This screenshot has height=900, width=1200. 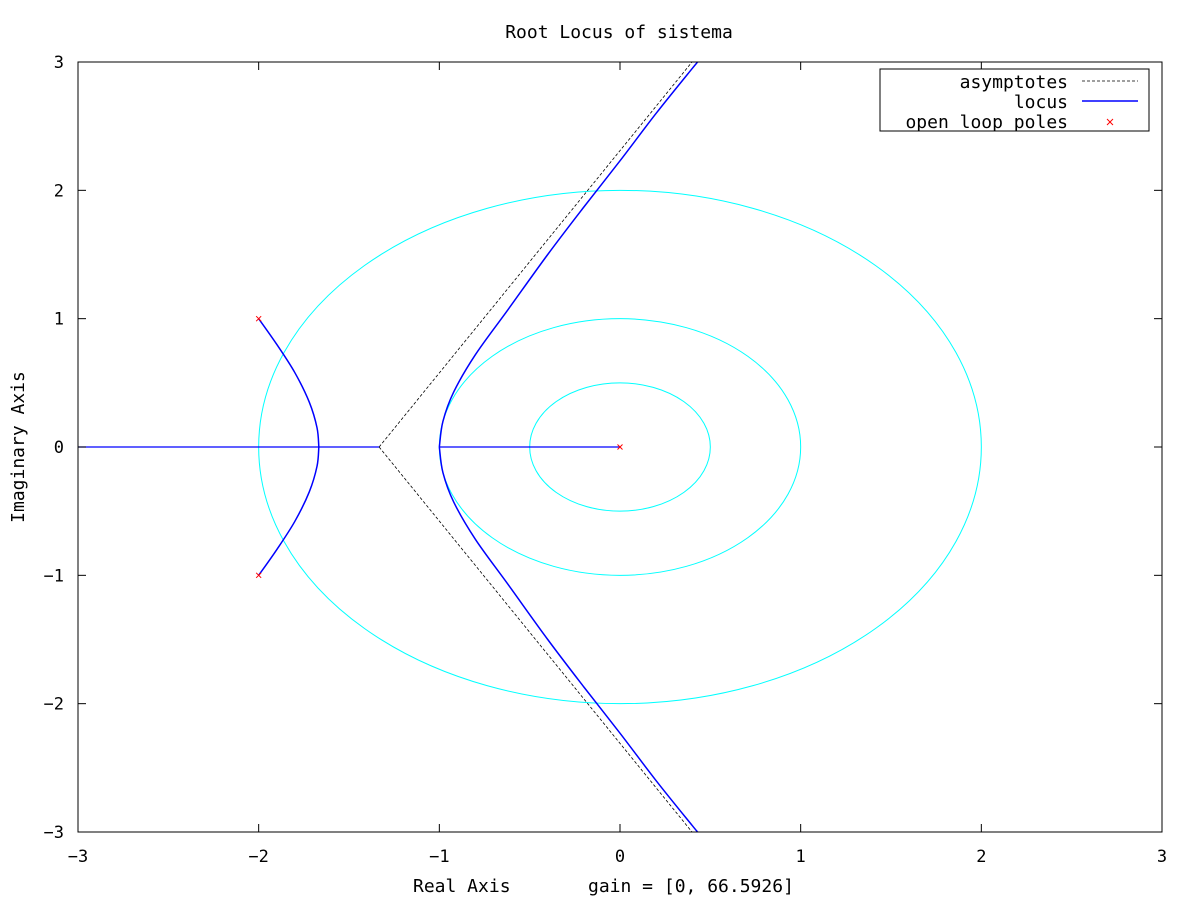 I want to click on legend: asymptotes locus open loop poles, so click(x=1014, y=100).